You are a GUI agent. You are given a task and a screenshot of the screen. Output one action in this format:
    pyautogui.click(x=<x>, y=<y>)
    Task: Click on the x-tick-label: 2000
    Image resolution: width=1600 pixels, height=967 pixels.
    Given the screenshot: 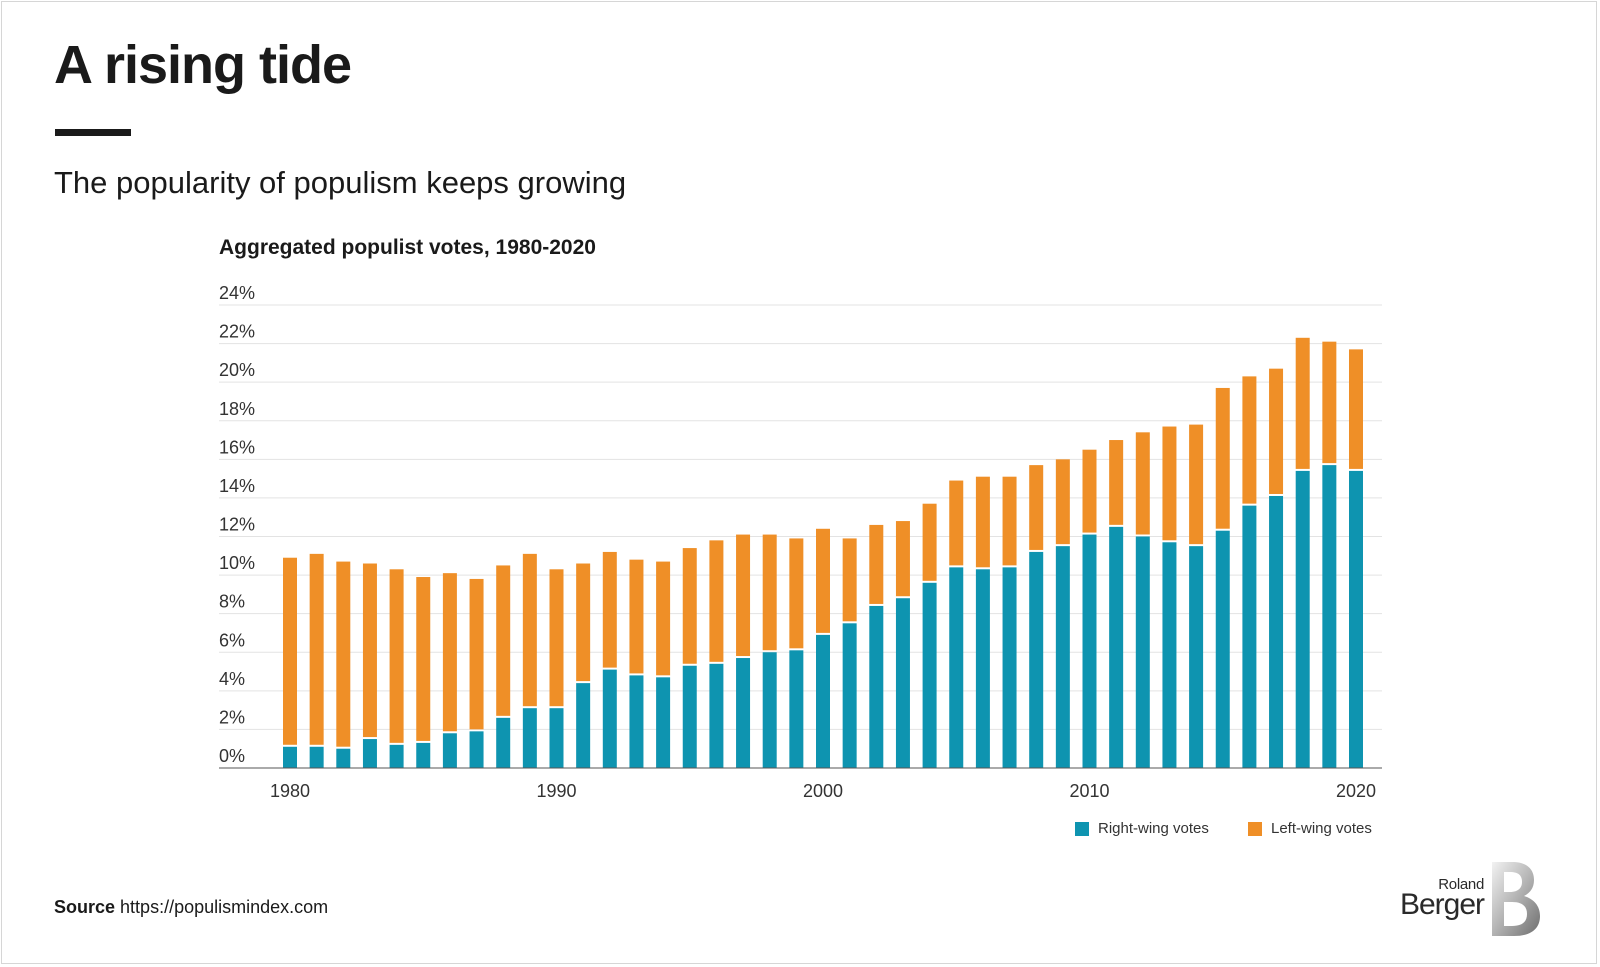 What is the action you would take?
    pyautogui.click(x=823, y=791)
    